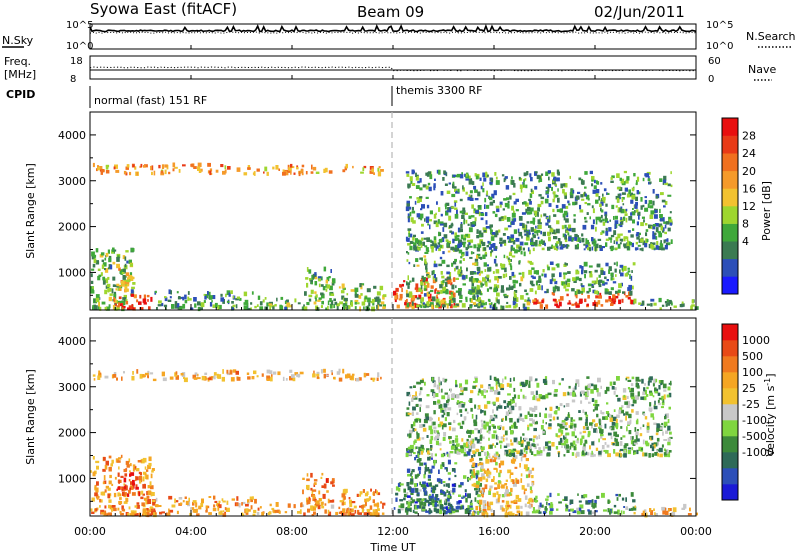  What do you see at coordinates (439, 90) in the screenshot?
I see `cpid-segment-2: themis 3300 RF` at bounding box center [439, 90].